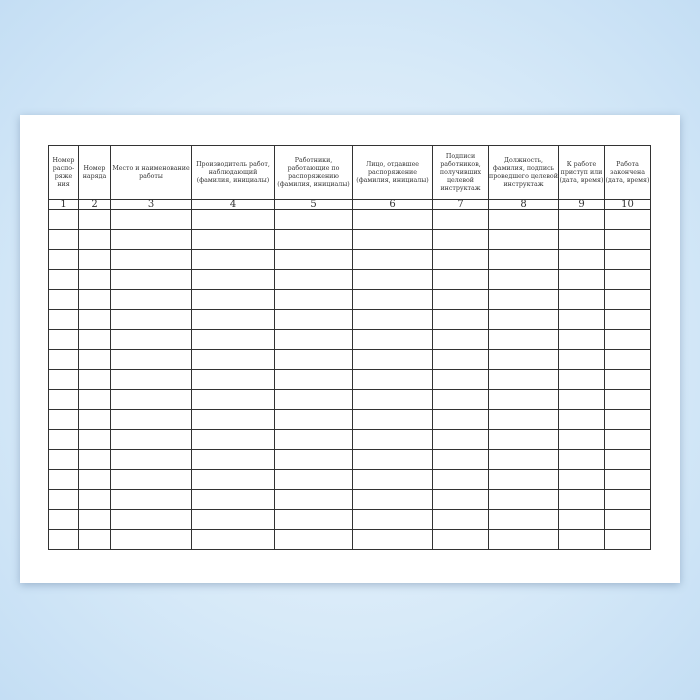 Image resolution: width=700 pixels, height=700 pixels. I want to click on column-number: 3, so click(151, 204).